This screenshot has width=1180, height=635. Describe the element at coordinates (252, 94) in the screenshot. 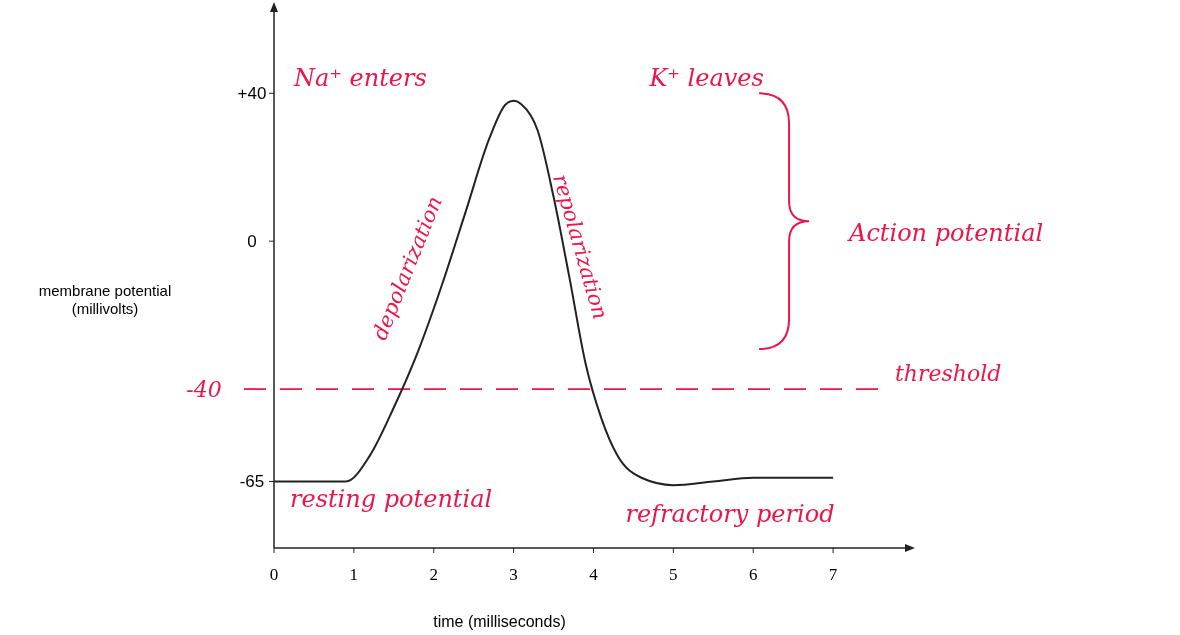

I see `y-tick-label: +40` at that location.